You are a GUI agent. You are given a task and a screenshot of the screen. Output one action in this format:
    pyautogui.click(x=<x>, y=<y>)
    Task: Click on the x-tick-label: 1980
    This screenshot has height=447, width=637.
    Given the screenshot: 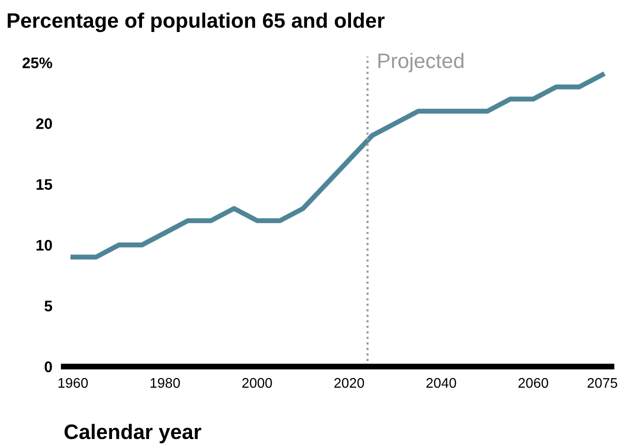 What is the action you would take?
    pyautogui.click(x=165, y=383)
    